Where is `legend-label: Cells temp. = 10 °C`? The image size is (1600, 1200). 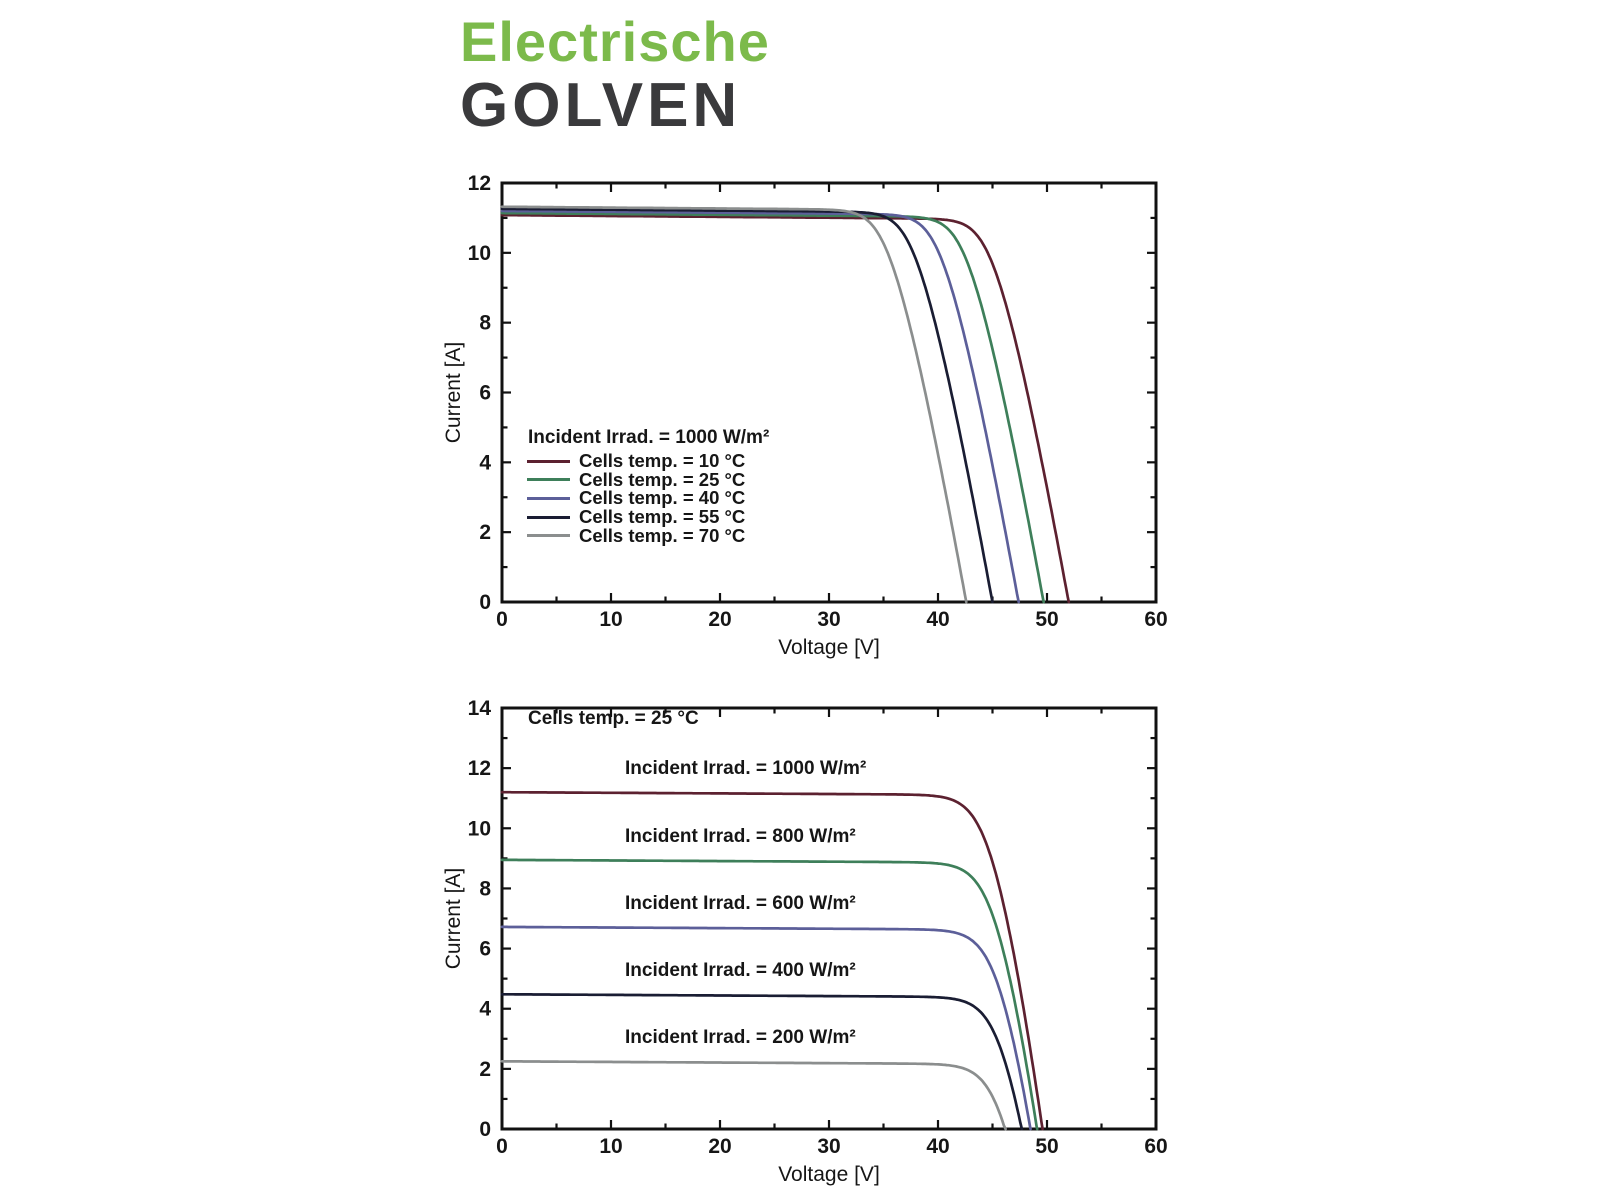 legend-label: Cells temp. = 10 °C is located at coordinates (662, 461).